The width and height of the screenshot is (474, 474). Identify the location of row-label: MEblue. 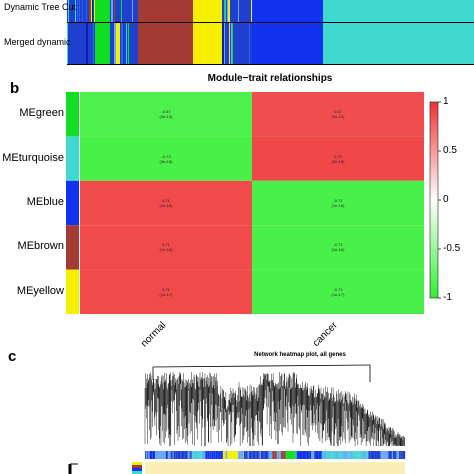
(45, 202).